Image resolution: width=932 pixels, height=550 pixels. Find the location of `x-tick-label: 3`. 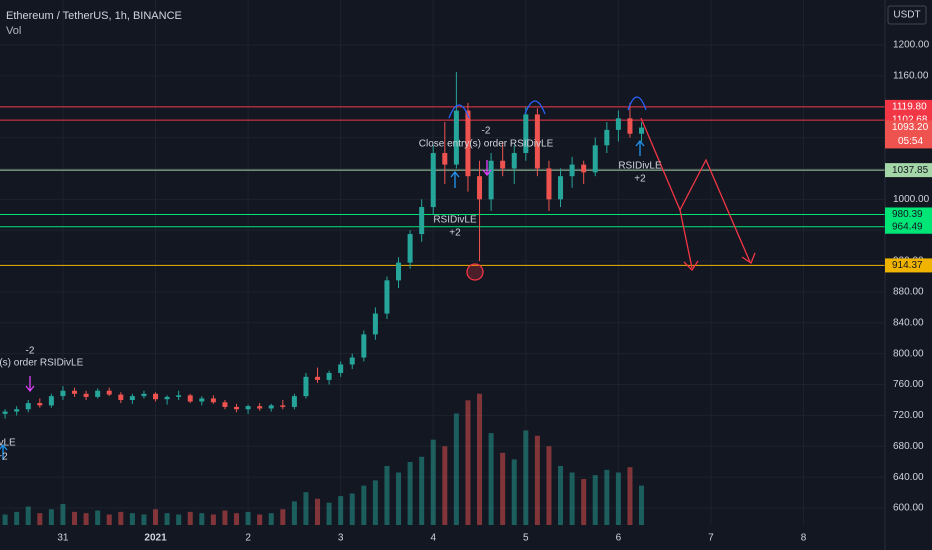

x-tick-label: 3 is located at coordinates (341, 538).